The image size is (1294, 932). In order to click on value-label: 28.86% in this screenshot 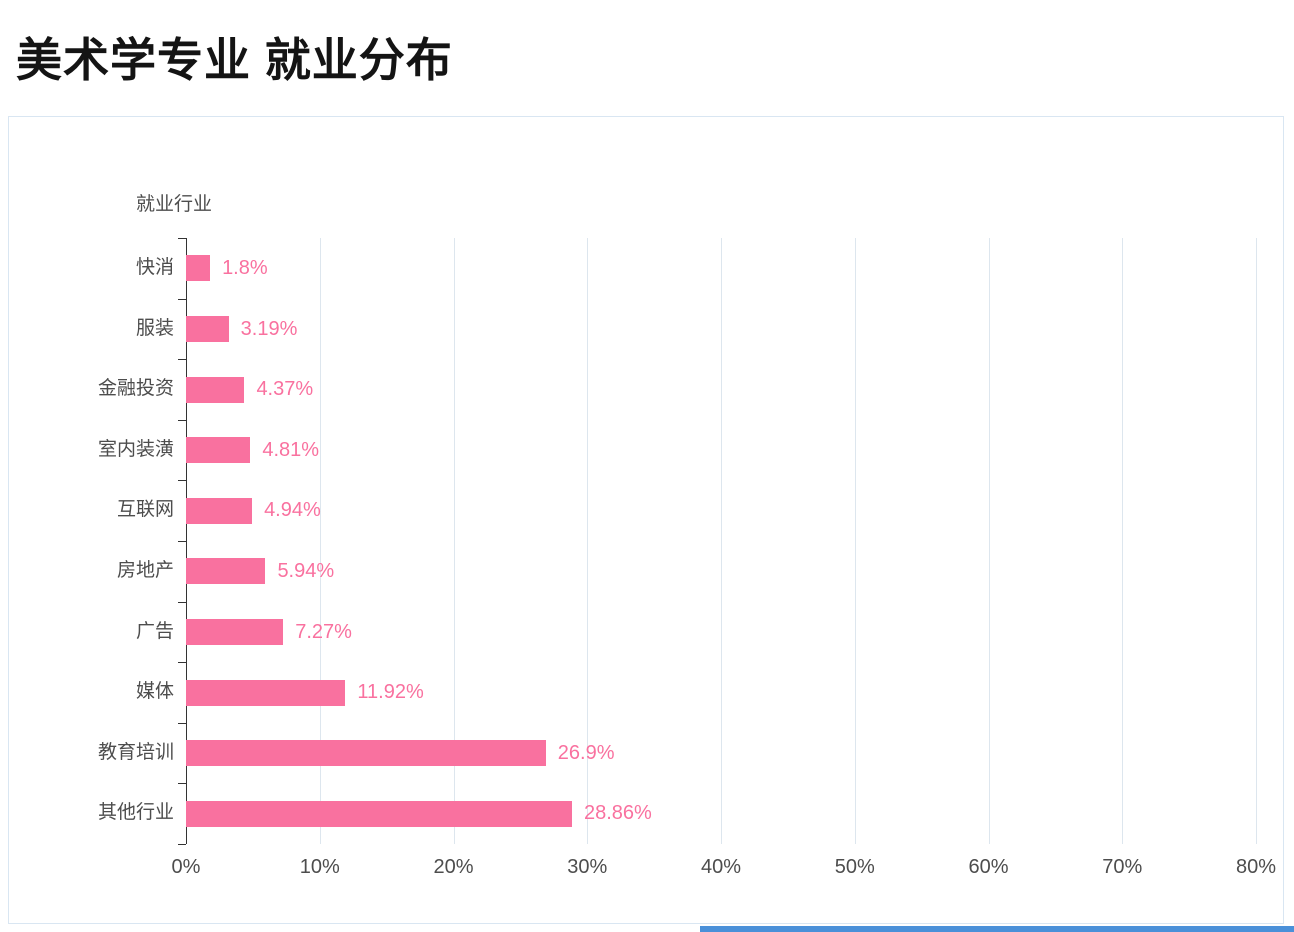, I will do `click(618, 813)`.